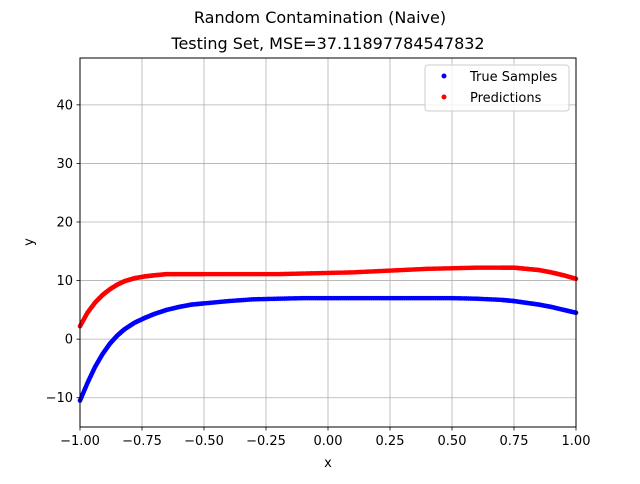 The height and width of the screenshot is (484, 640). Describe the element at coordinates (444, 97) in the screenshot. I see `legend-marker-predictions` at that location.